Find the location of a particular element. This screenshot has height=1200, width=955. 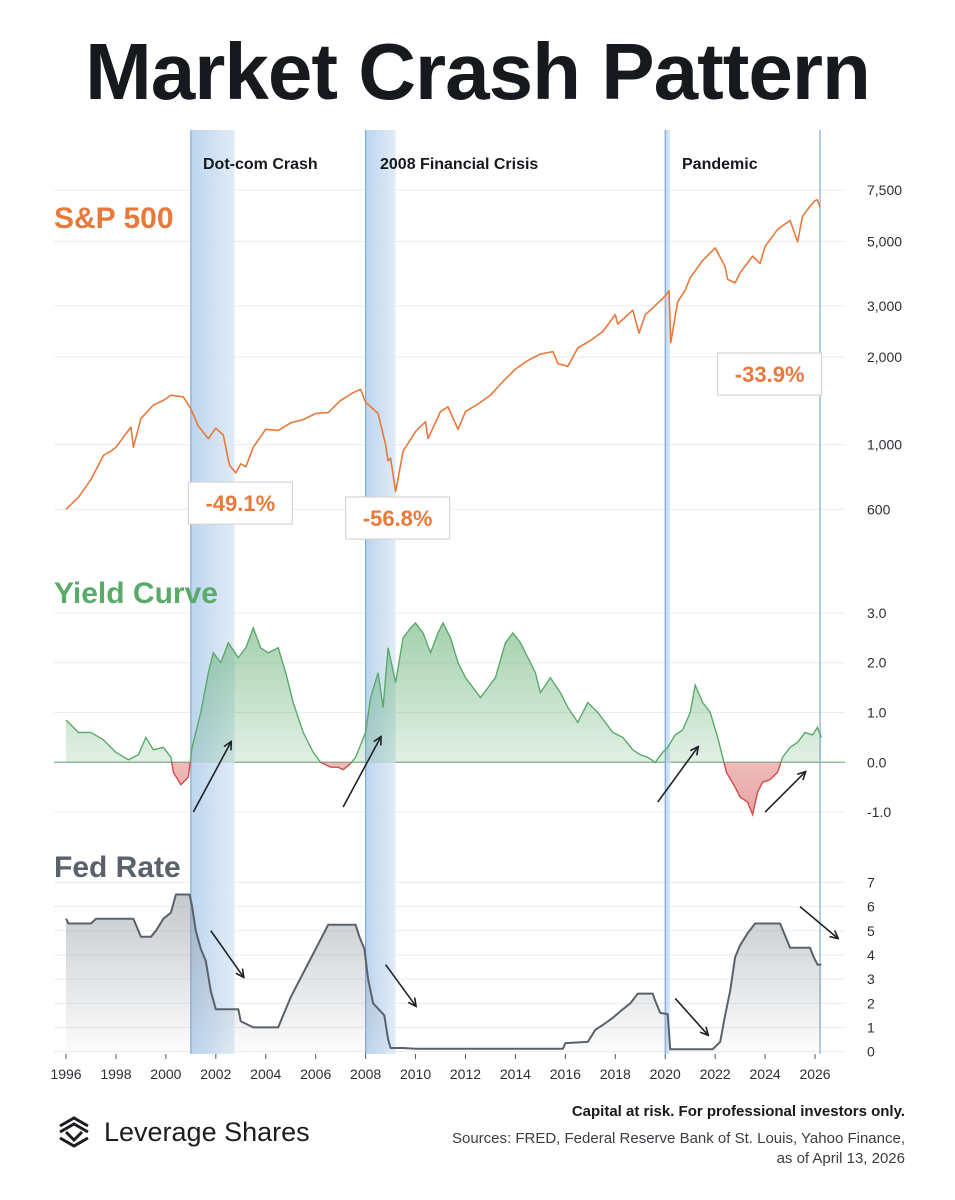

x-tick-label: 2020 is located at coordinates (665, 1074).